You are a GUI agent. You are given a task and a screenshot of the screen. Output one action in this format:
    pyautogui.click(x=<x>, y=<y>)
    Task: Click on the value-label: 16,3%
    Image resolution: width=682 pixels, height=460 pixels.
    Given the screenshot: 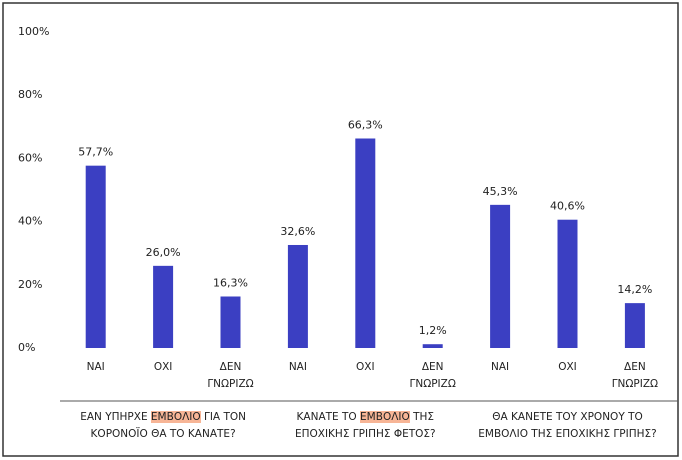 What is the action you would take?
    pyautogui.click(x=230, y=282)
    